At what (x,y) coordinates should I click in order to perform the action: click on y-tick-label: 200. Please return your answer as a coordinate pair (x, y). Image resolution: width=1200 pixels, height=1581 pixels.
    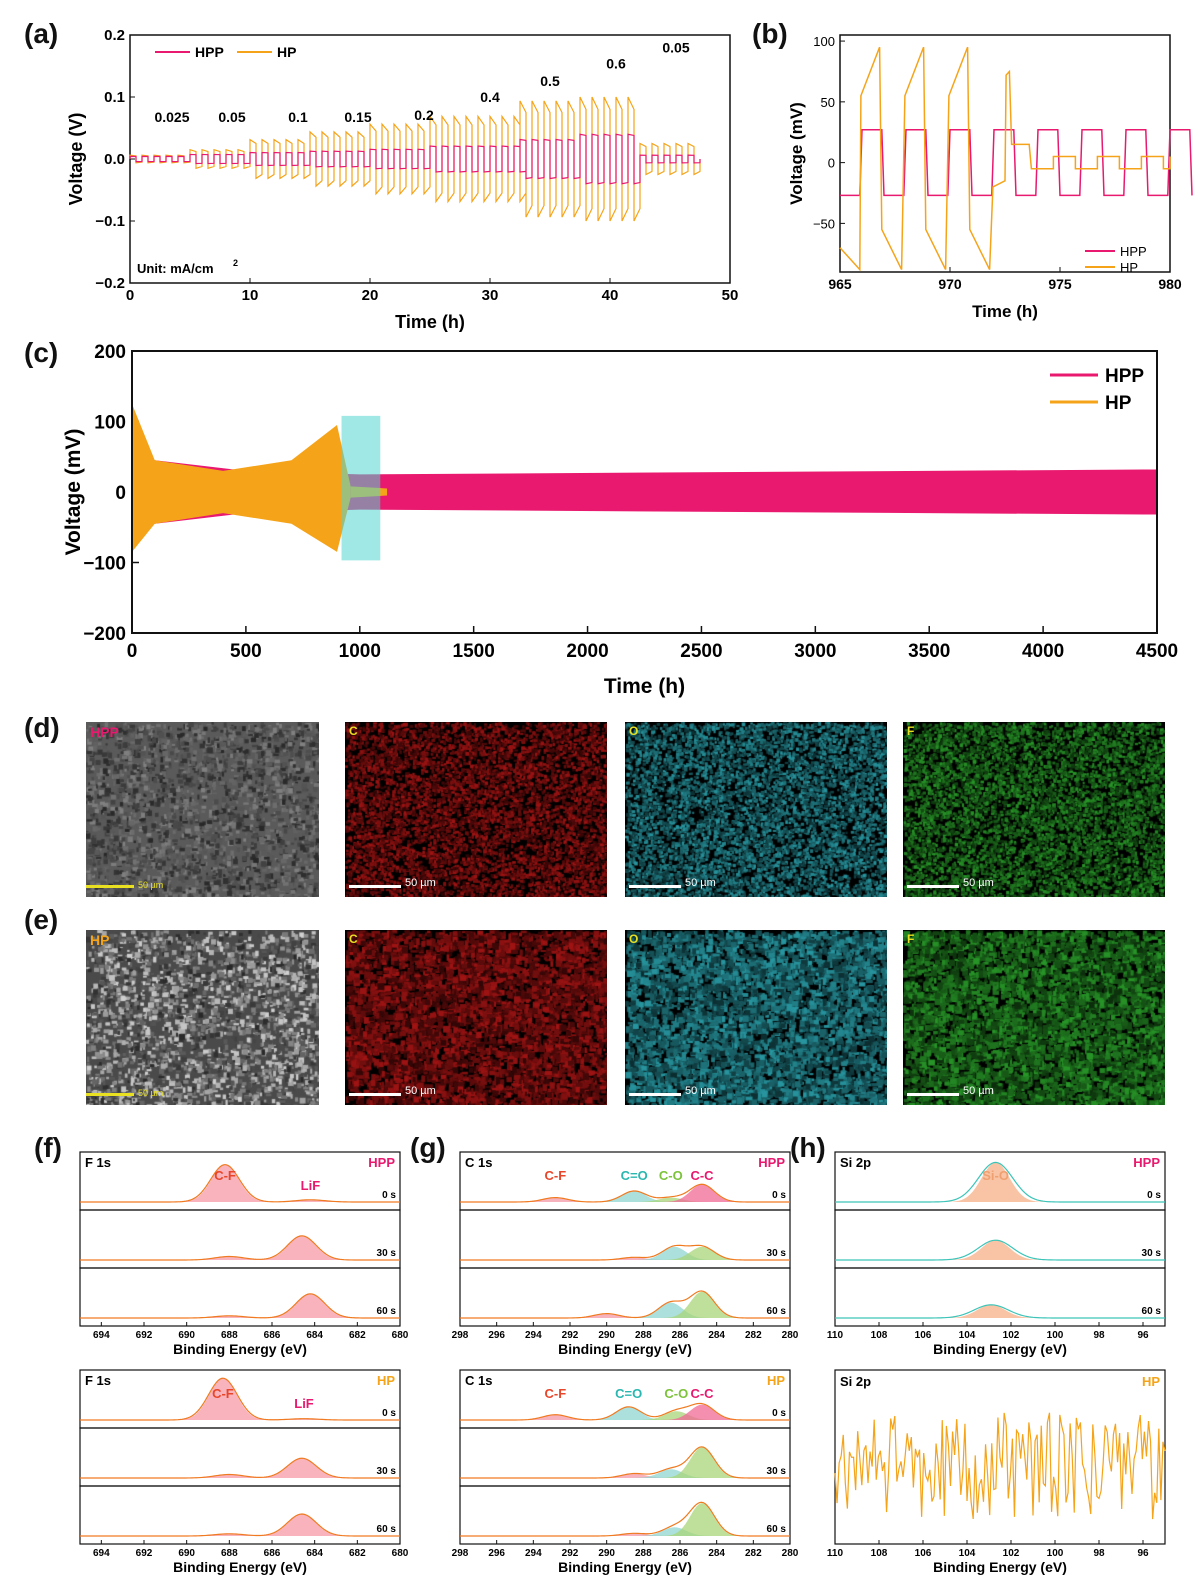
    Looking at the image, I should click on (110, 352).